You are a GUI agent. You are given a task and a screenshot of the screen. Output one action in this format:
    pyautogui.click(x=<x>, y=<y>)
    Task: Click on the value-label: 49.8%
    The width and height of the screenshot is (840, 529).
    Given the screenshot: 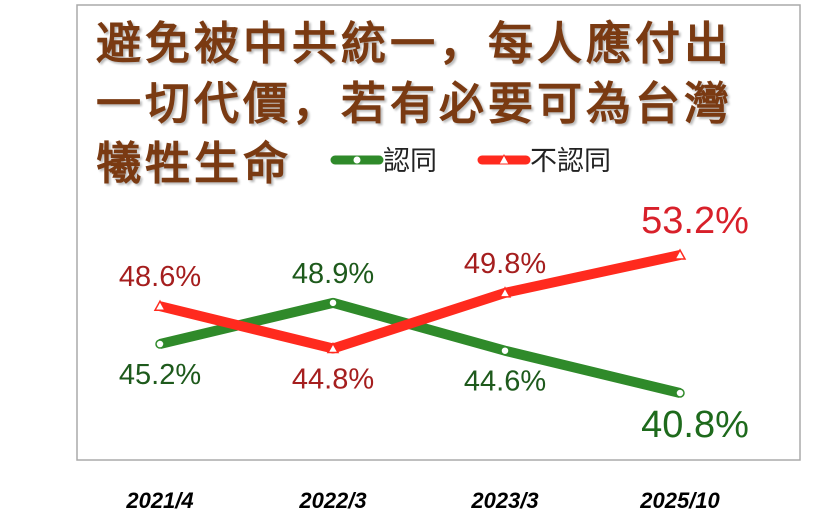 What is the action you would take?
    pyautogui.click(x=505, y=264)
    